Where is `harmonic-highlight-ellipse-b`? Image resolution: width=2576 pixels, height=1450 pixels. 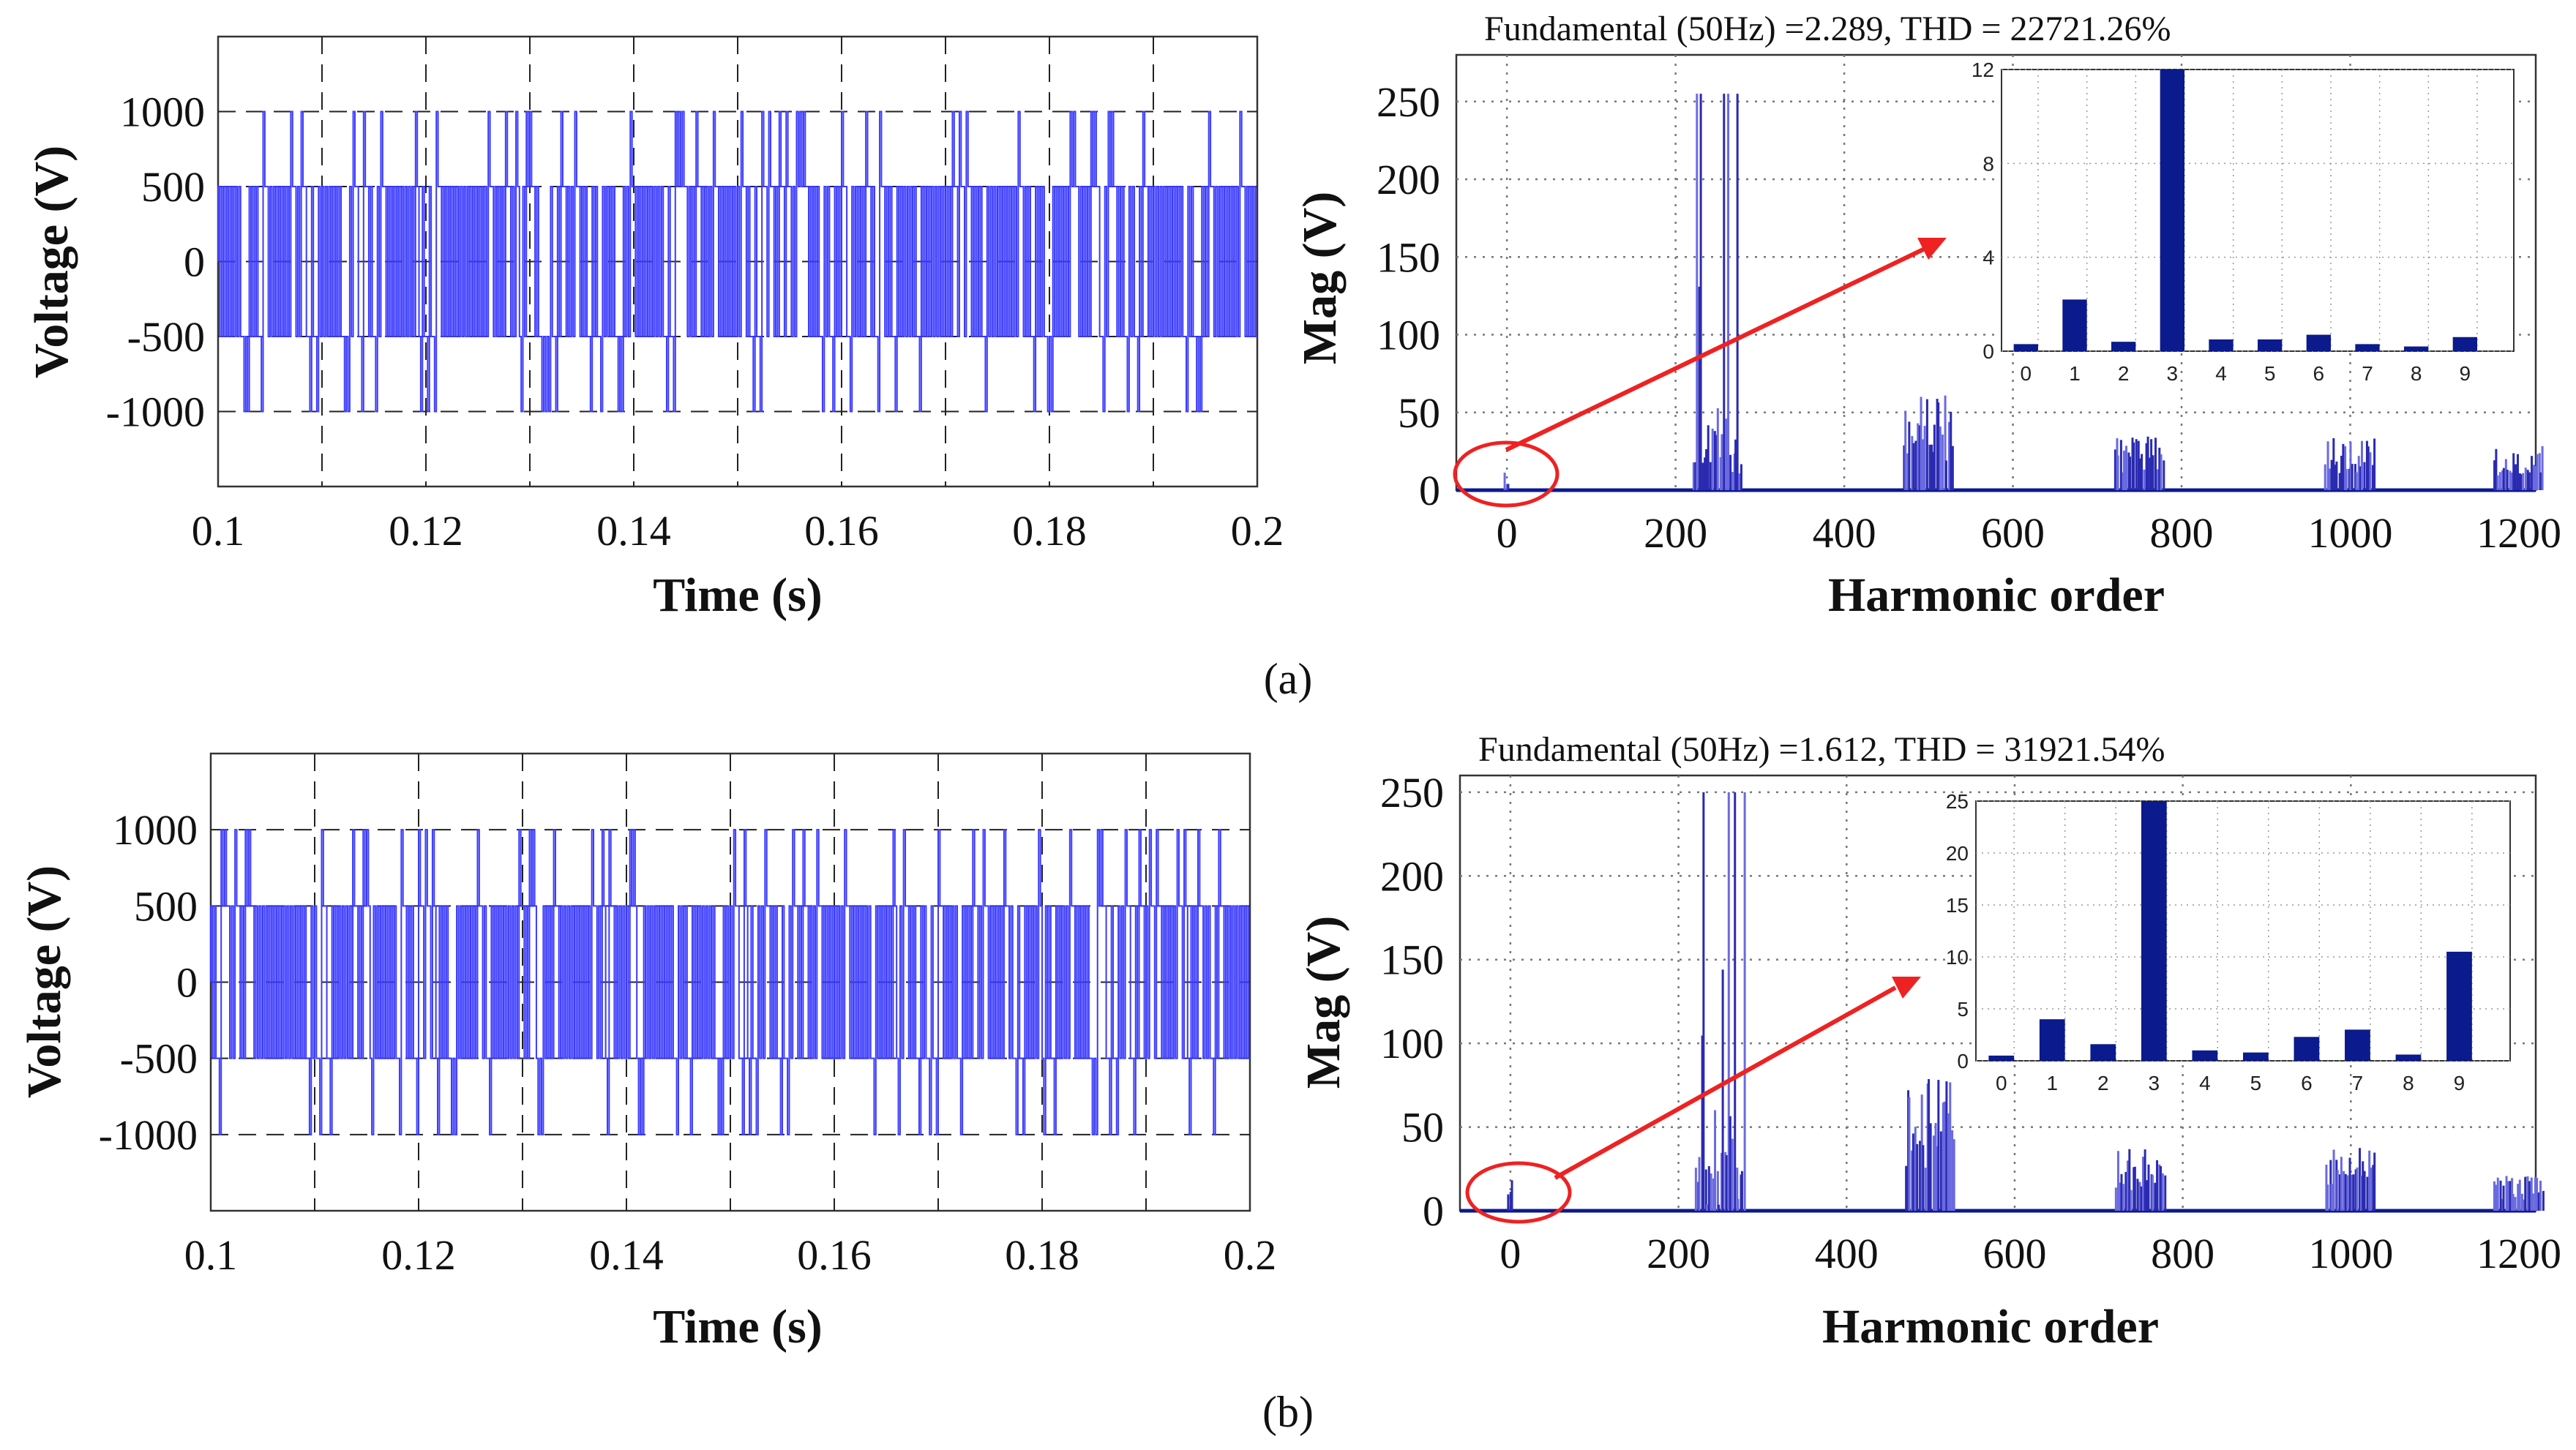
harmonic-highlight-ellipse-b is located at coordinates (1518, 1192).